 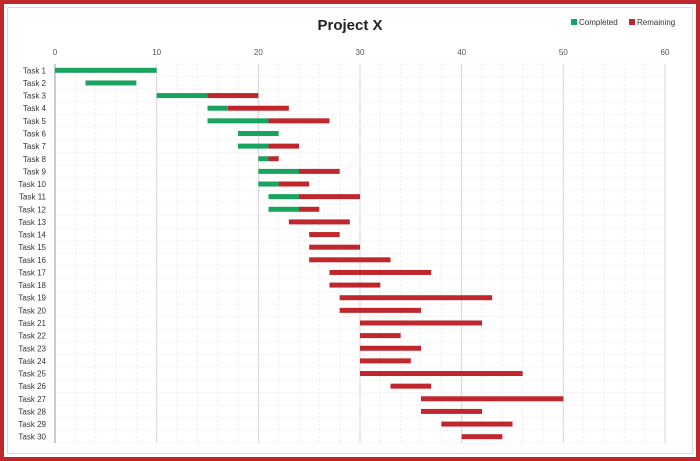 I want to click on category-label: Task 15, so click(x=32, y=247).